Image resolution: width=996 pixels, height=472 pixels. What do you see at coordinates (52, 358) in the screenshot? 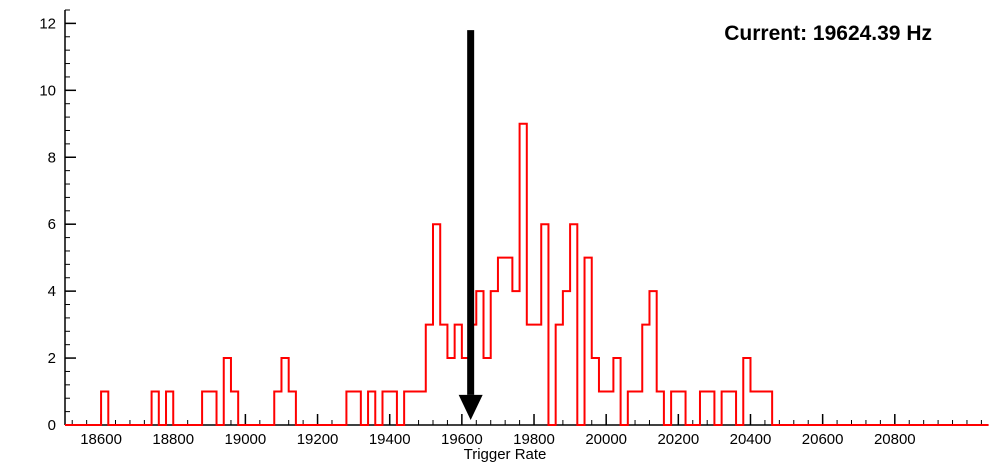
I see `y-tick-label: 2` at bounding box center [52, 358].